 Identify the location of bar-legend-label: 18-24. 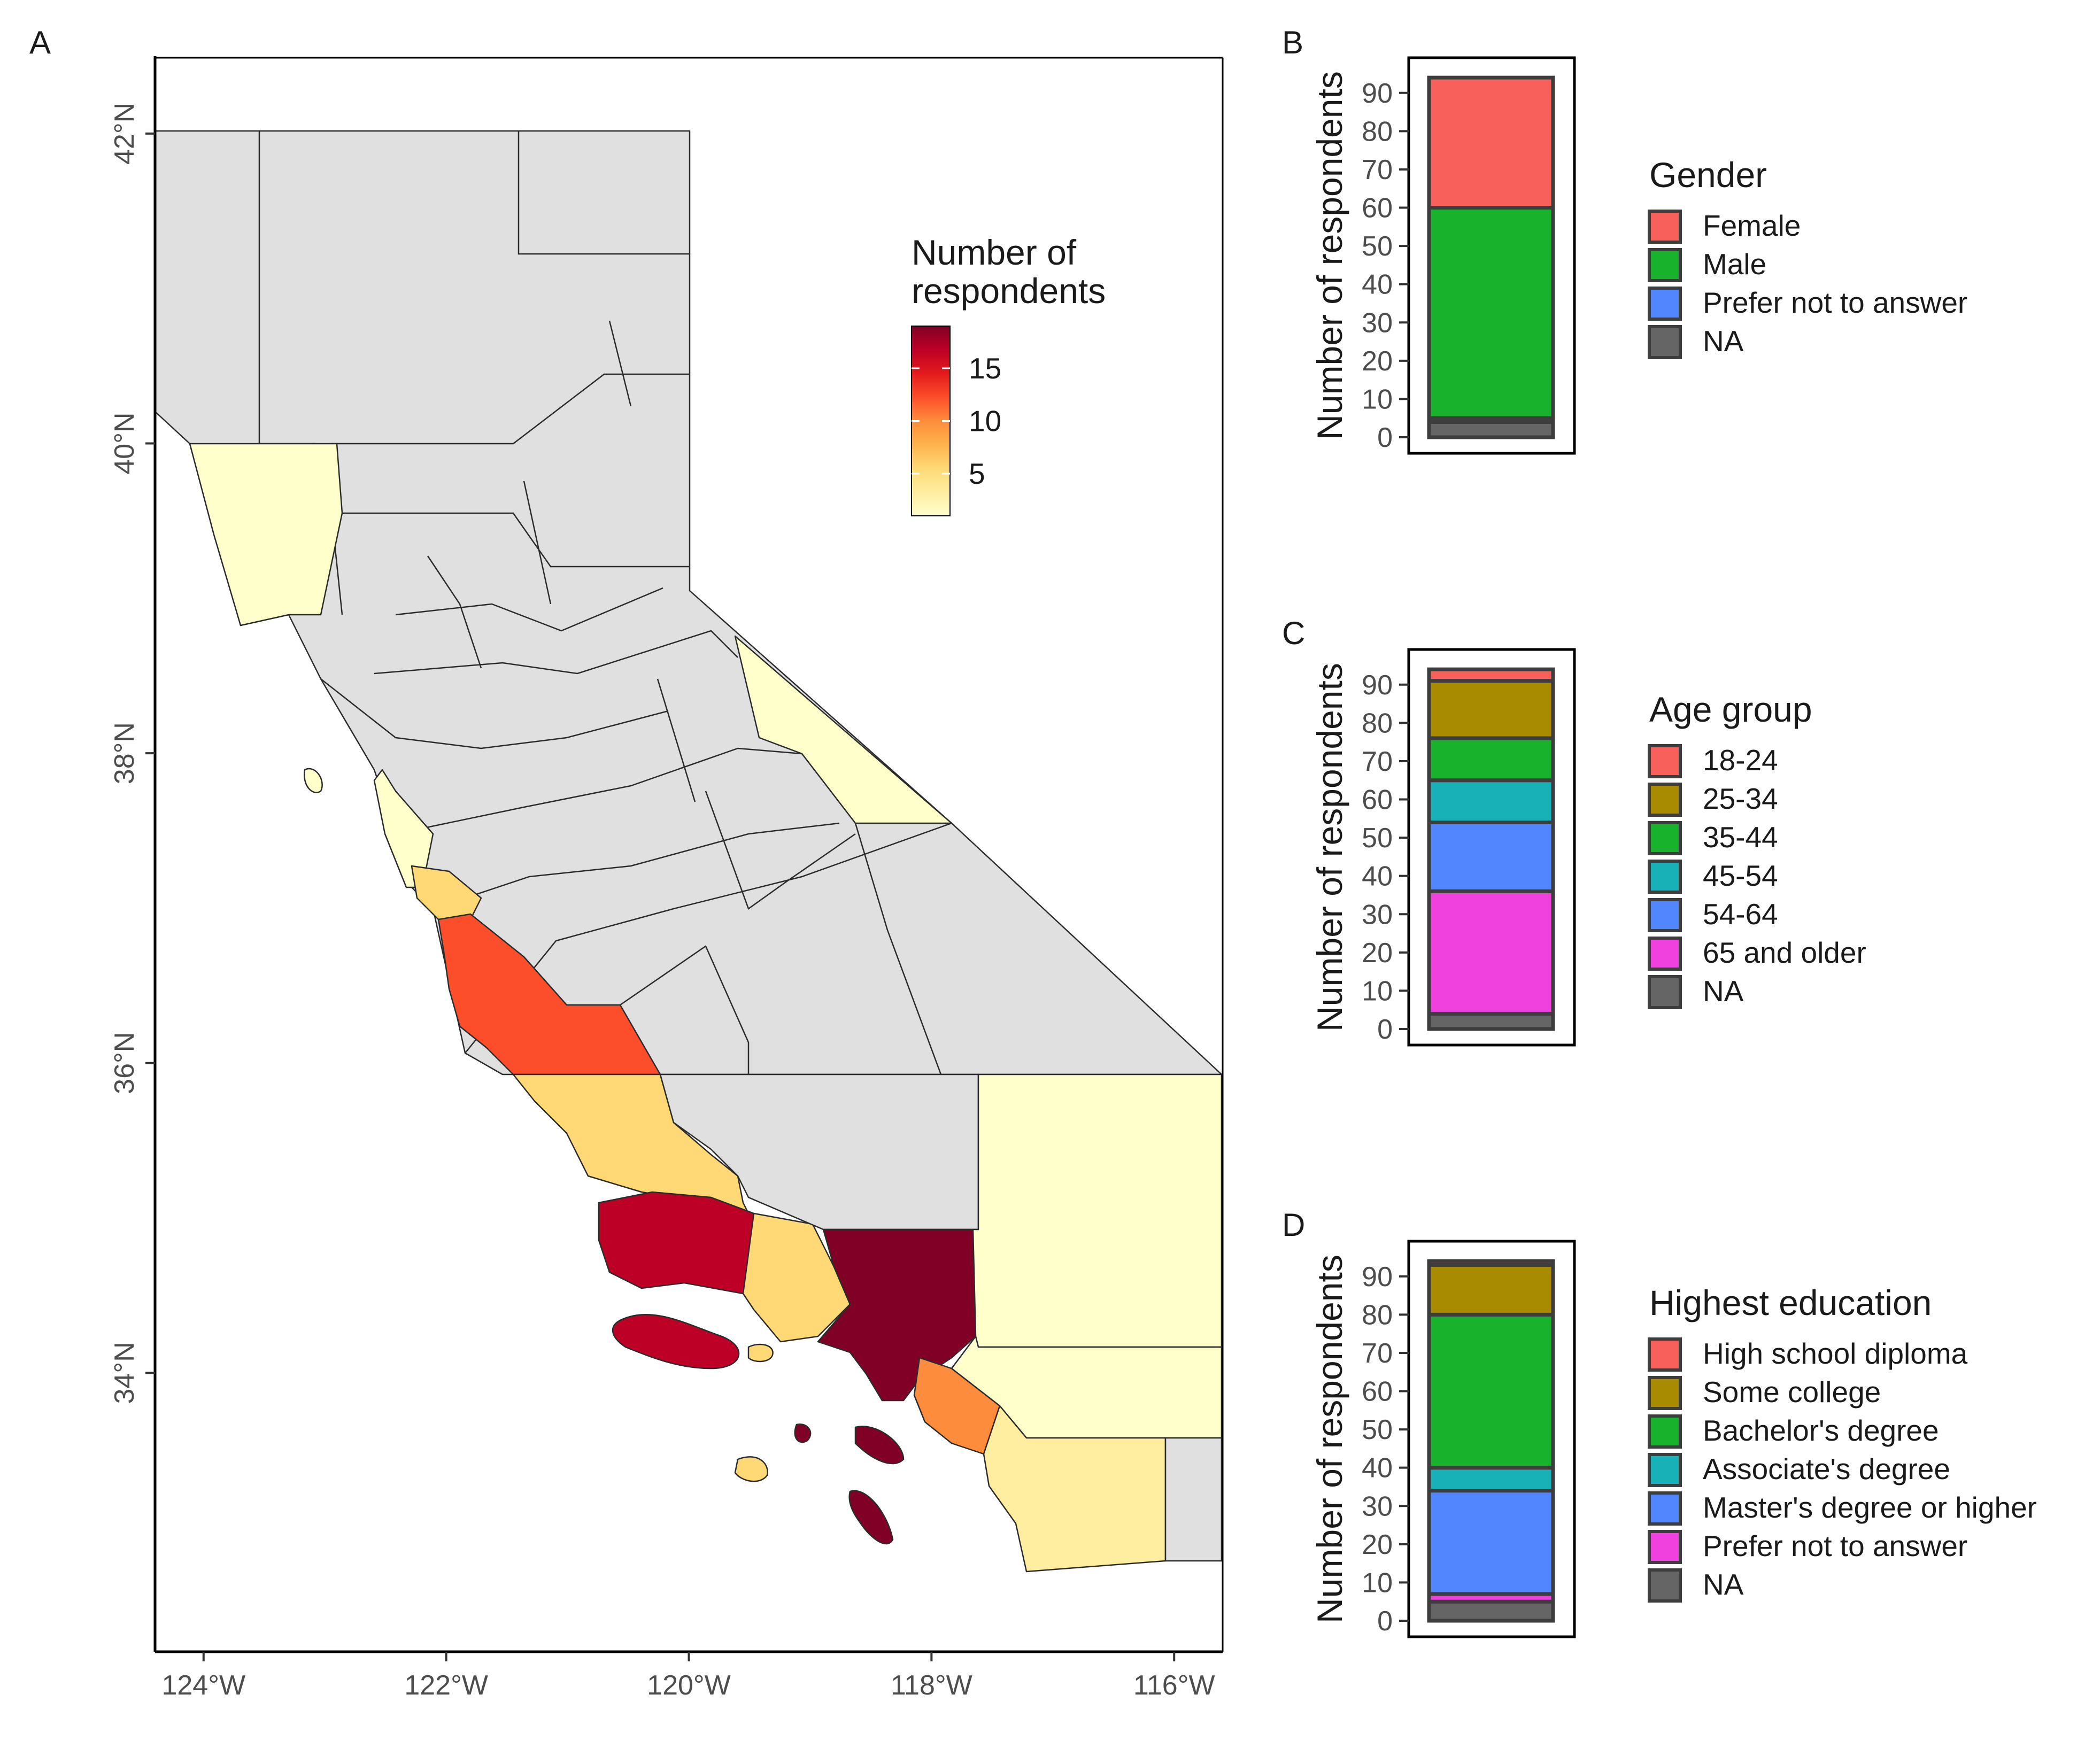
(1740, 760).